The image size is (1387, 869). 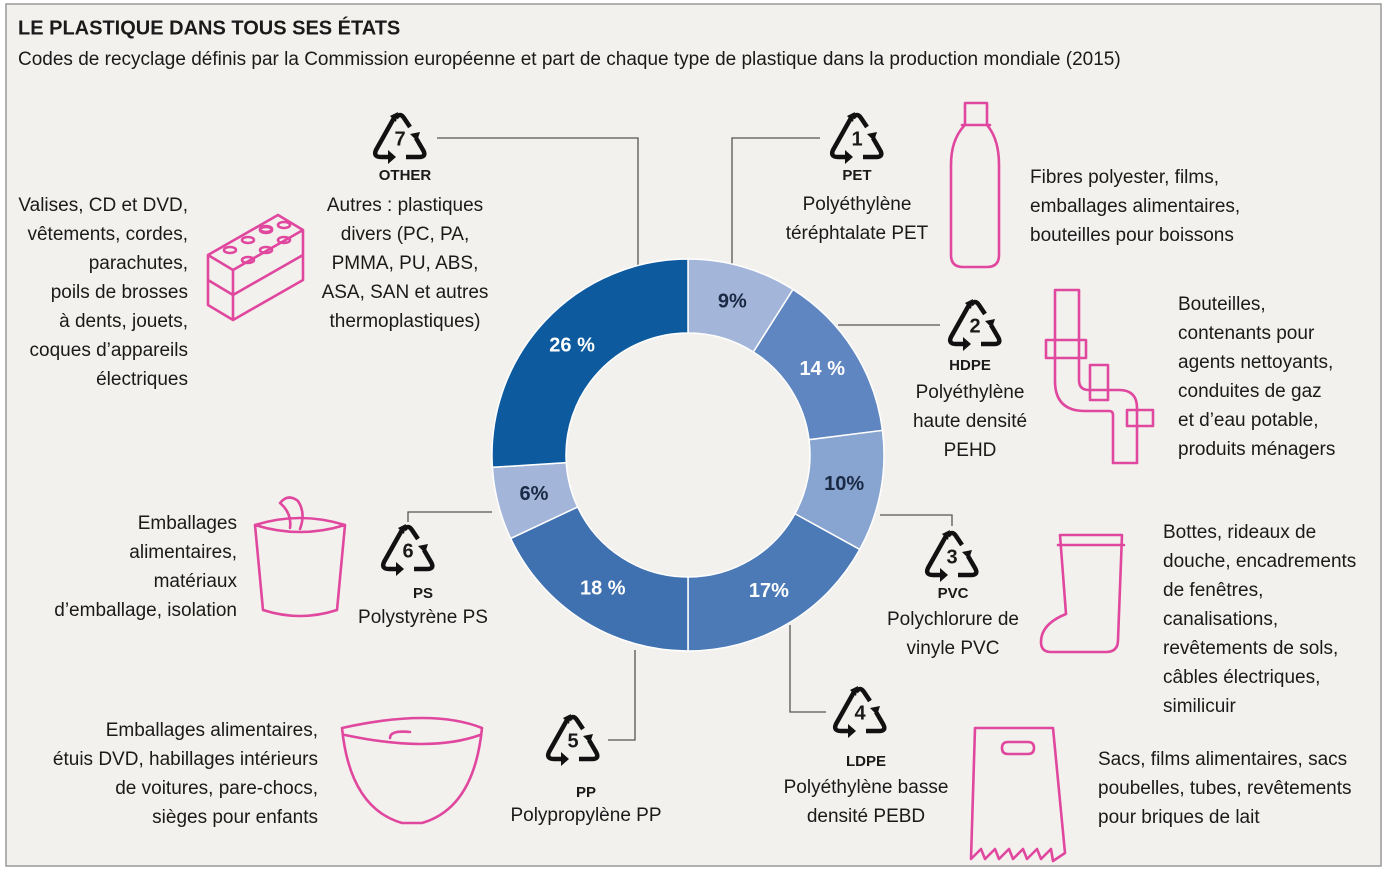 I want to click on value-label: 9%, so click(x=732, y=302).